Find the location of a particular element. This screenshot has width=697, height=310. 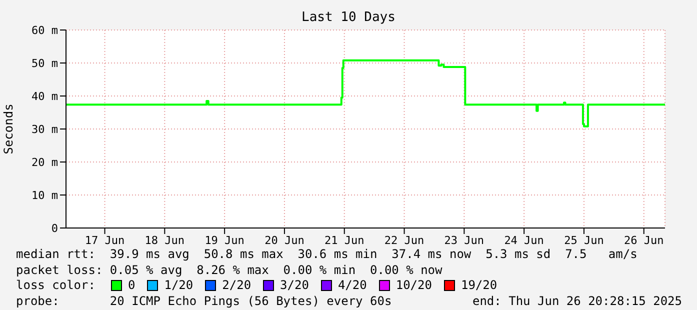

x-tick-label: 21 Jun is located at coordinates (344, 240).